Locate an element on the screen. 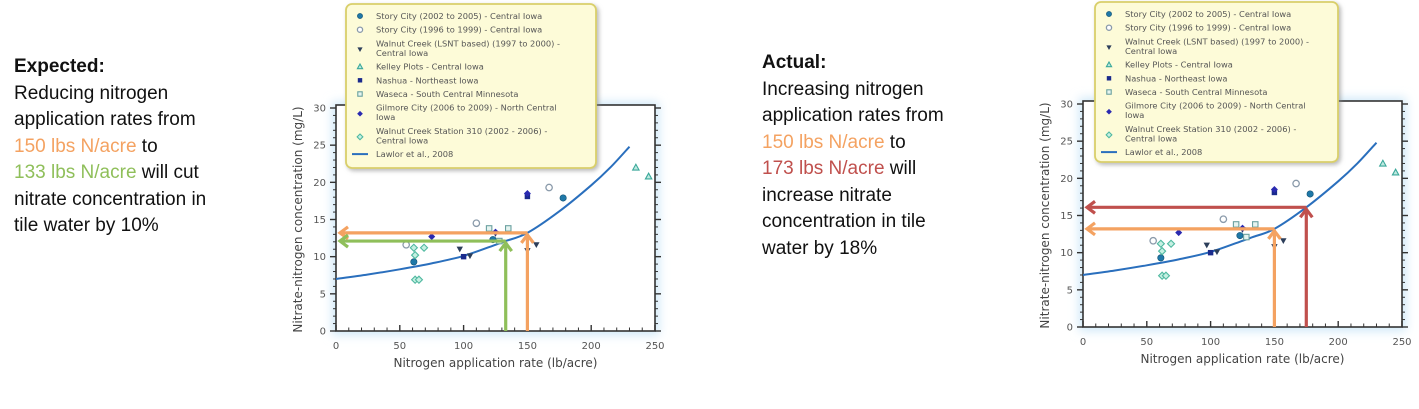  text-line: water by 18% is located at coordinates (877, 249).